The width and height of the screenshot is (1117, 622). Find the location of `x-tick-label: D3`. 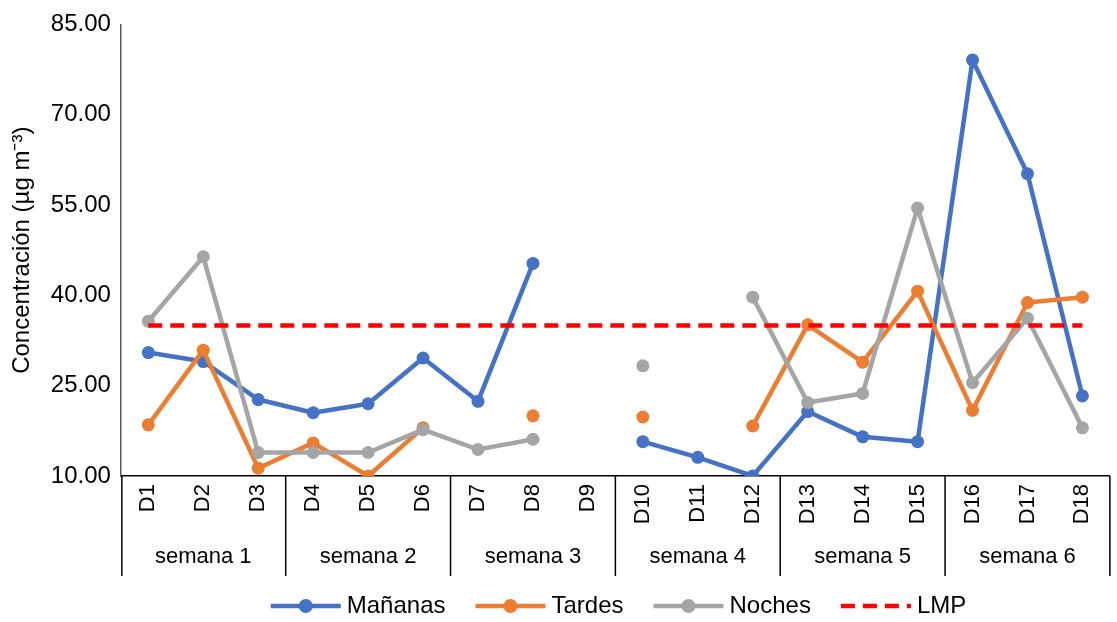

x-tick-label: D3 is located at coordinates (257, 498).